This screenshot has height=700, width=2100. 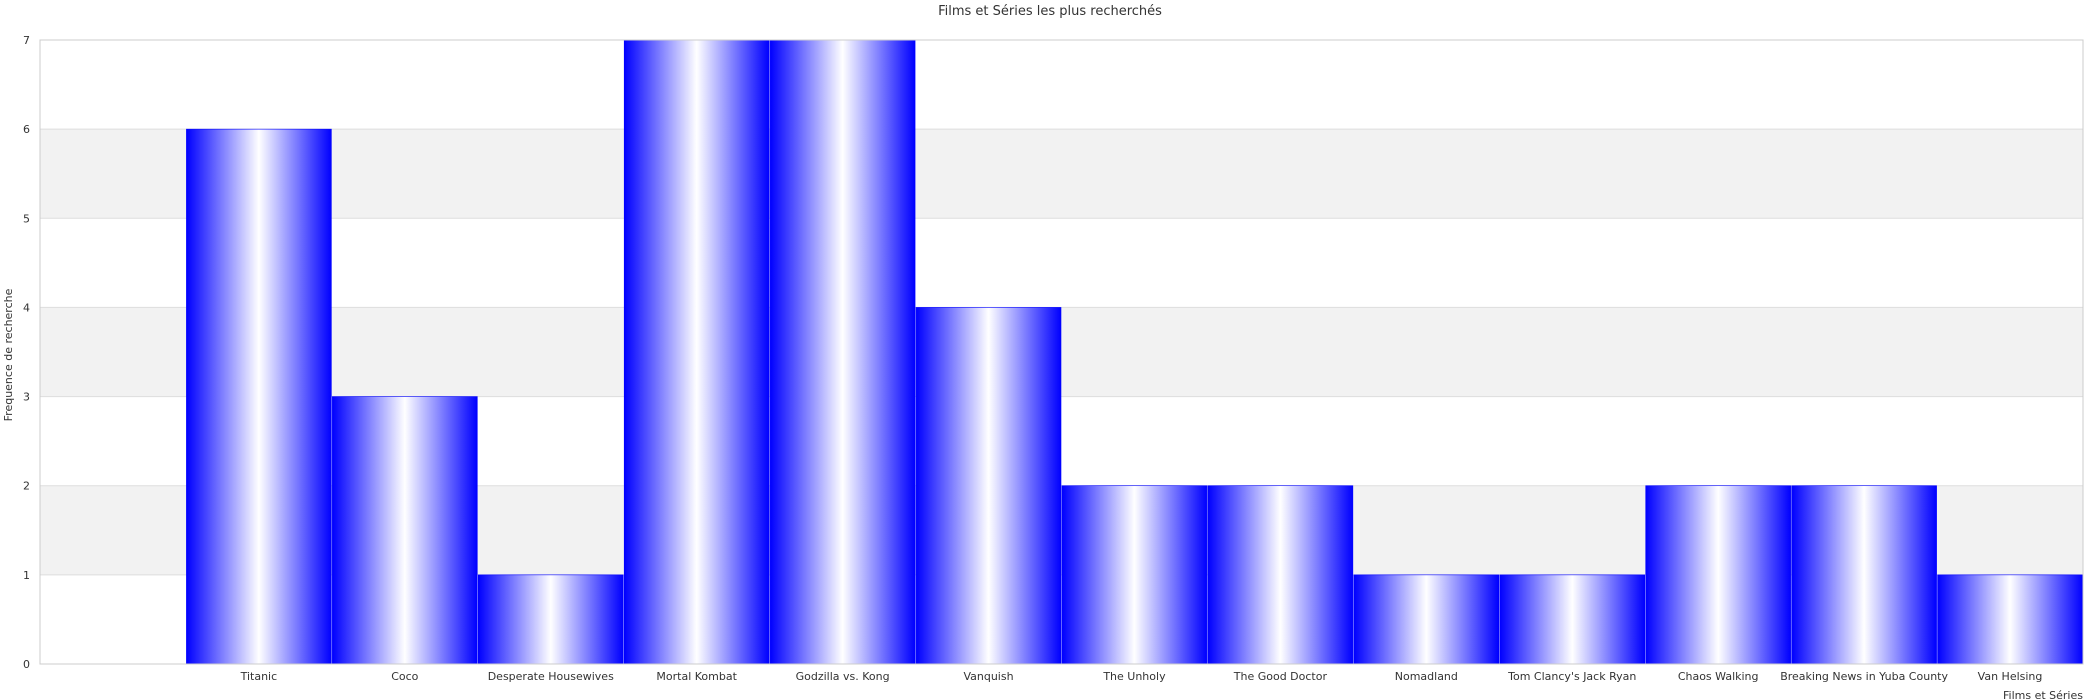 What do you see at coordinates (843, 676) in the screenshot?
I see `x-tick-label: Godzilla vs. Kong` at bounding box center [843, 676].